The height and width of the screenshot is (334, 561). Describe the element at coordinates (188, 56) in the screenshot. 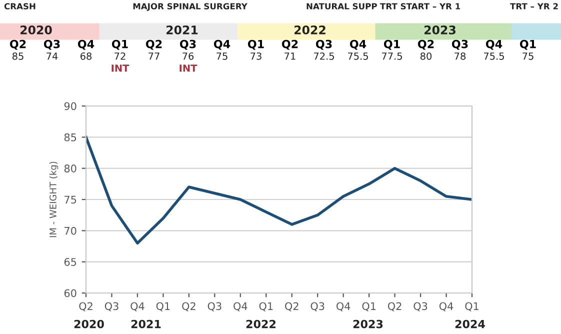

I see `text: 76` at that location.